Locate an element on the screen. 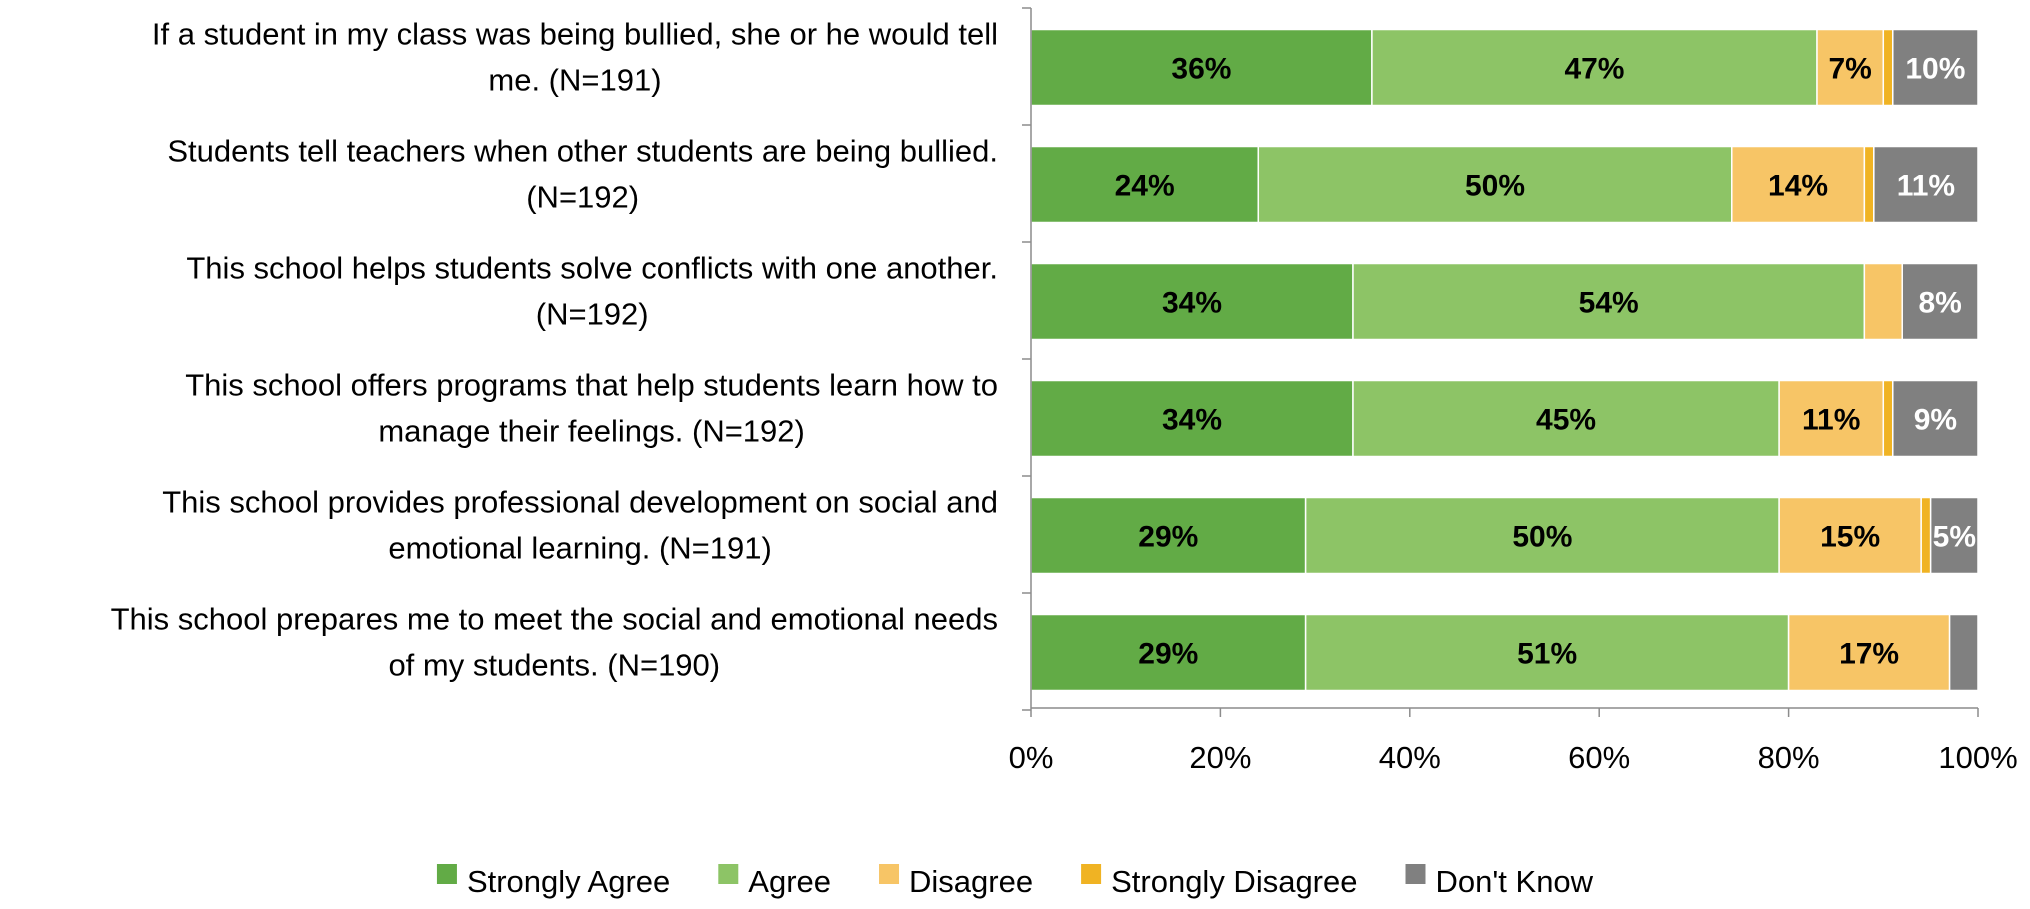 The width and height of the screenshot is (2030, 909). data-label: 8% is located at coordinates (1939, 303).